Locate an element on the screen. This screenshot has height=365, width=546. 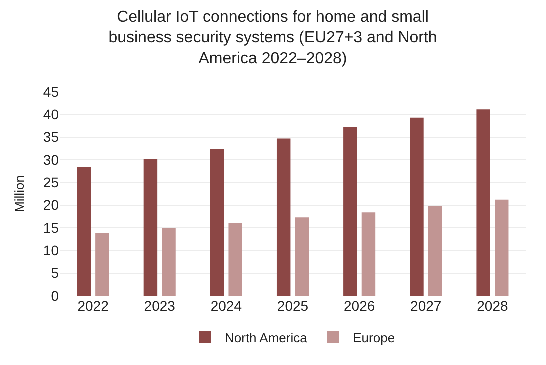
x-tick-label: 2023 is located at coordinates (160, 306).